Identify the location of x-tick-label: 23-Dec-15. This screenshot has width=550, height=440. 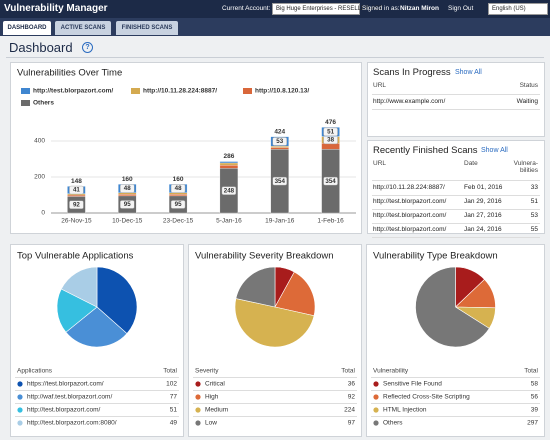
(178, 221).